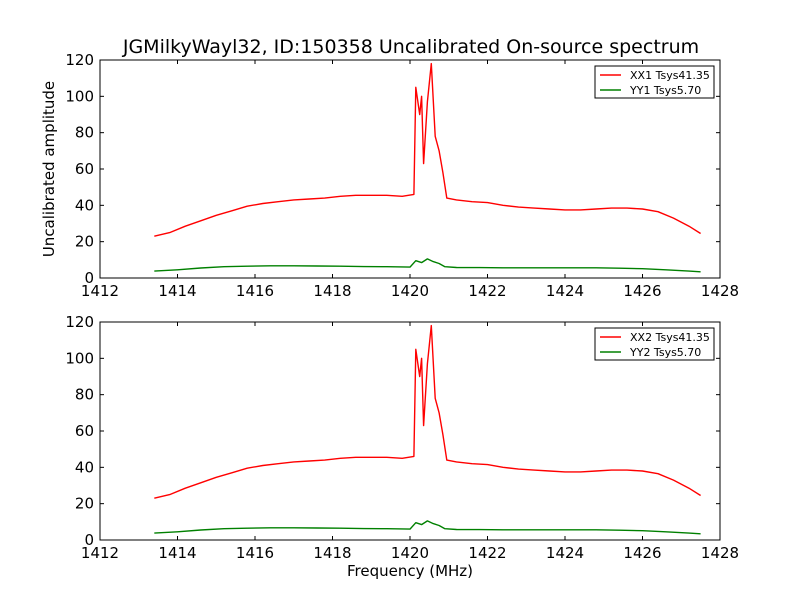  I want to click on legend-label: YY2 Tsys5.70, so click(665, 352).